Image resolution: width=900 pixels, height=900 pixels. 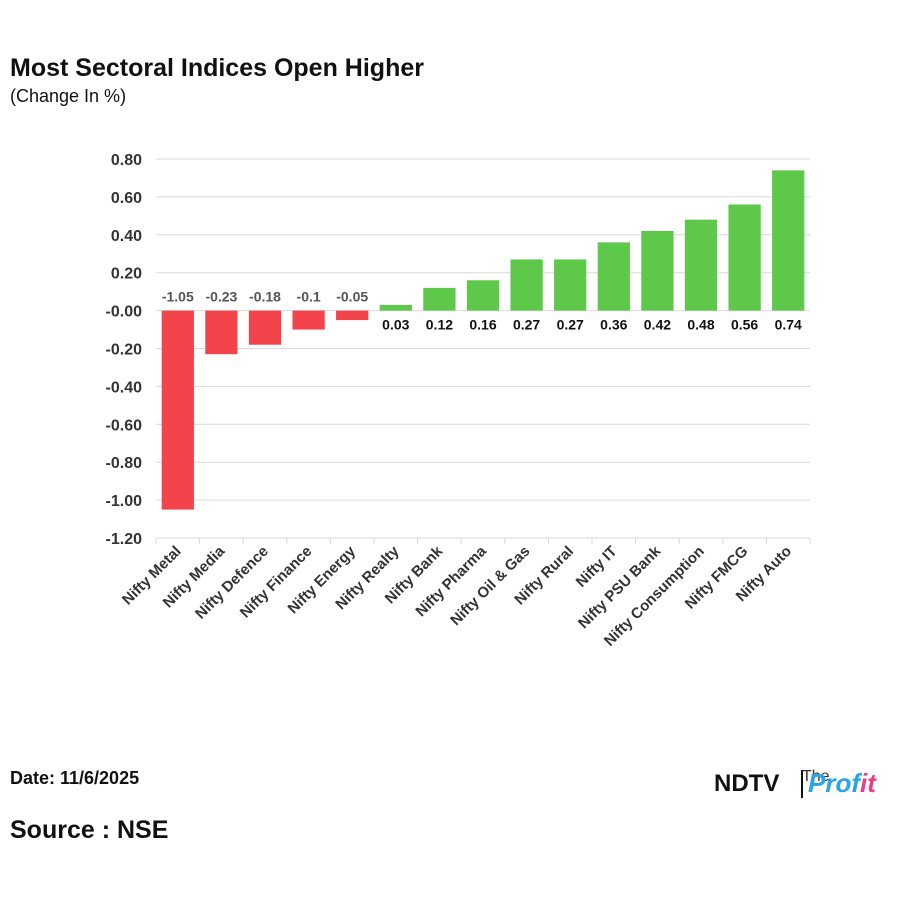 I want to click on data-label: -0.23, so click(x=221, y=297).